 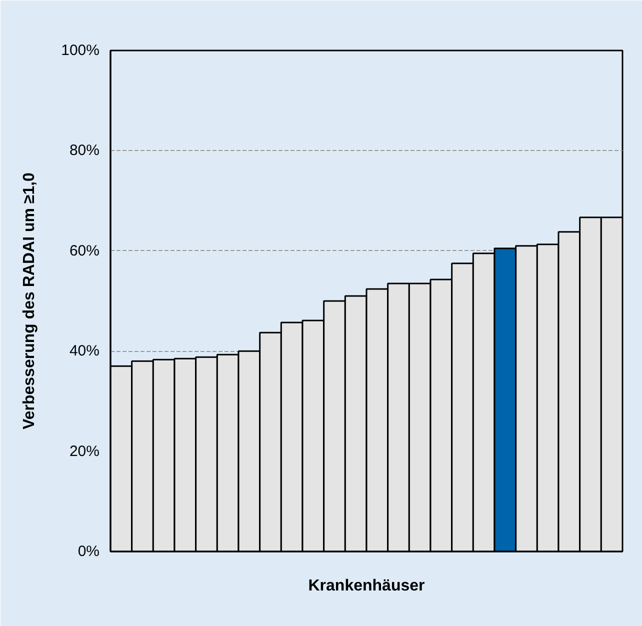 What do you see at coordinates (80, 50) in the screenshot?
I see `y-tick-label: 100%` at bounding box center [80, 50].